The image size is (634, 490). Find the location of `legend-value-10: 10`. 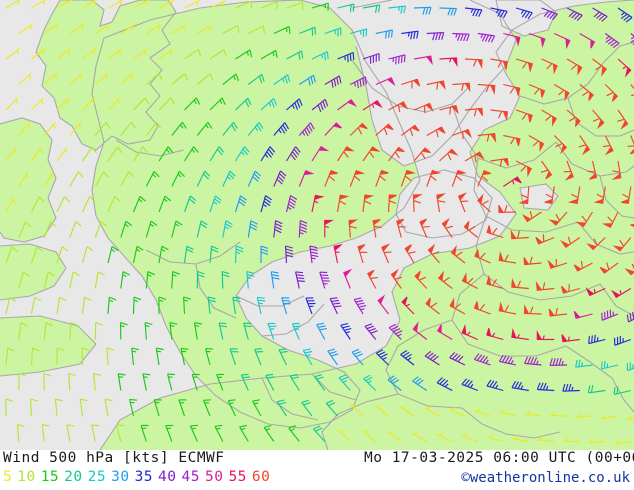

legend-value-10: 10 is located at coordinates (26, 477).